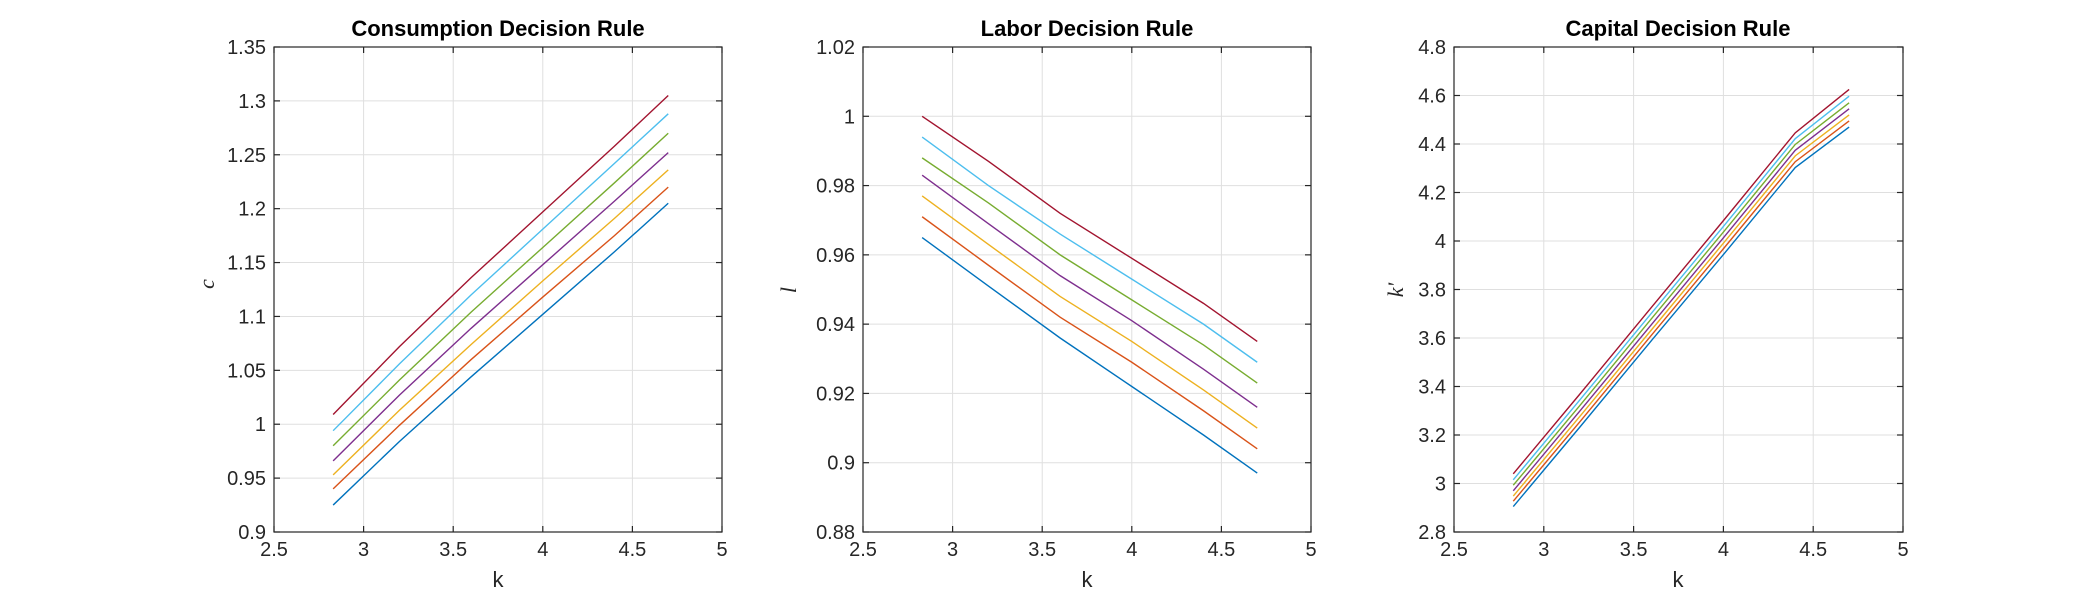  What do you see at coordinates (246, 48) in the screenshot?
I see `consumption-chart-y-tick-label: 1.35` at bounding box center [246, 48].